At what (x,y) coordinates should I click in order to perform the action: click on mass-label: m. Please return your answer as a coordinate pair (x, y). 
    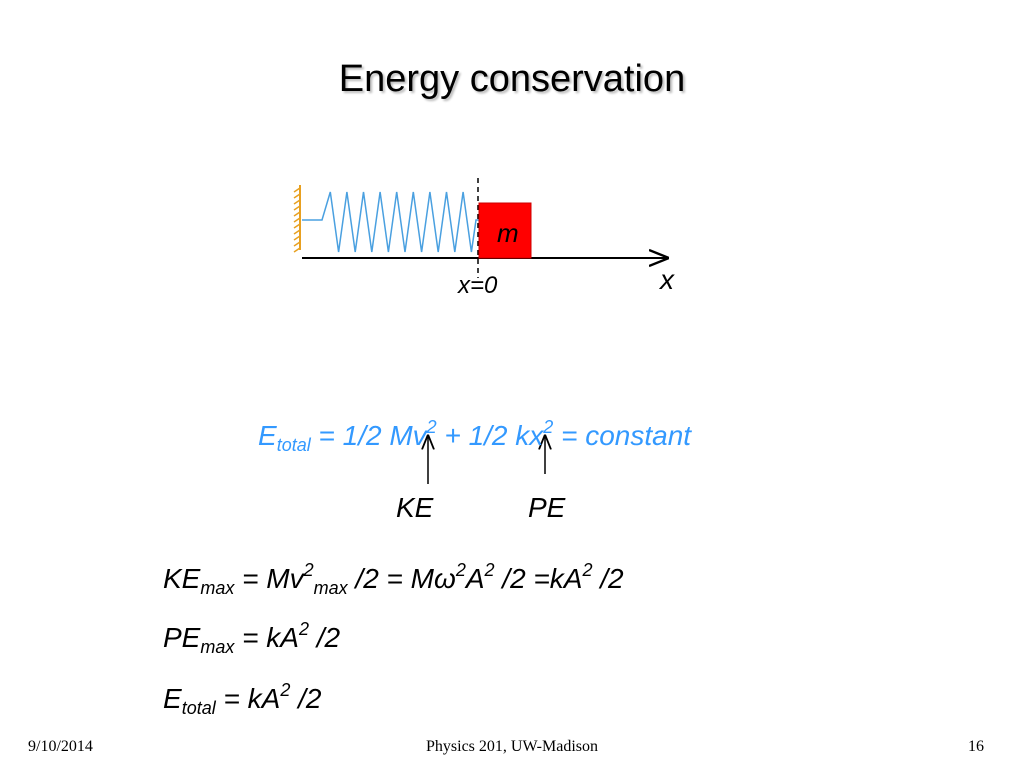
    Looking at the image, I should click on (508, 233).